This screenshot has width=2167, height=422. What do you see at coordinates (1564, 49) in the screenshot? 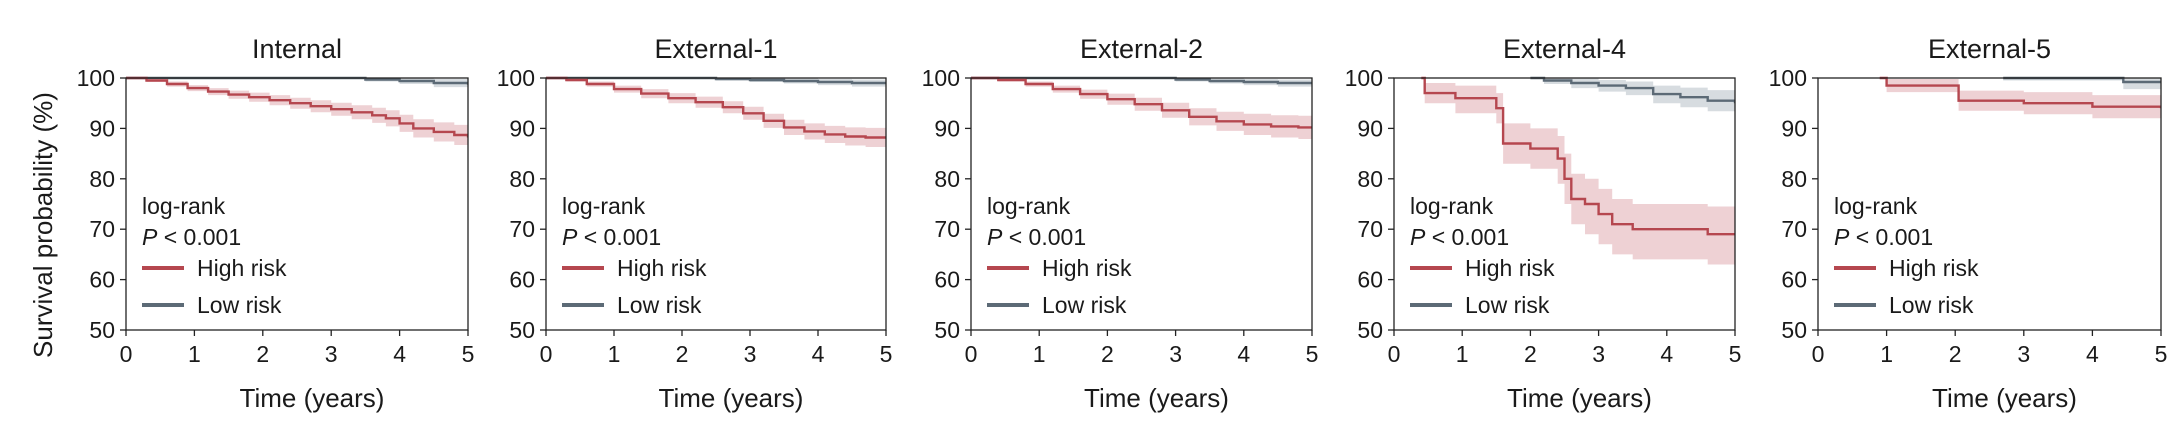
I see `panel-title: External-4` at bounding box center [1564, 49].